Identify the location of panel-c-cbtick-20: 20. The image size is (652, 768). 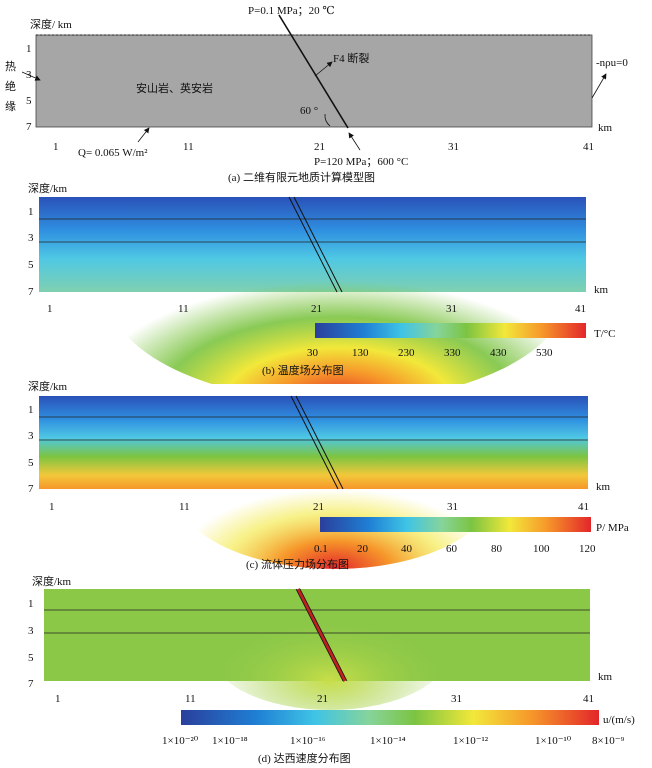
(363, 549).